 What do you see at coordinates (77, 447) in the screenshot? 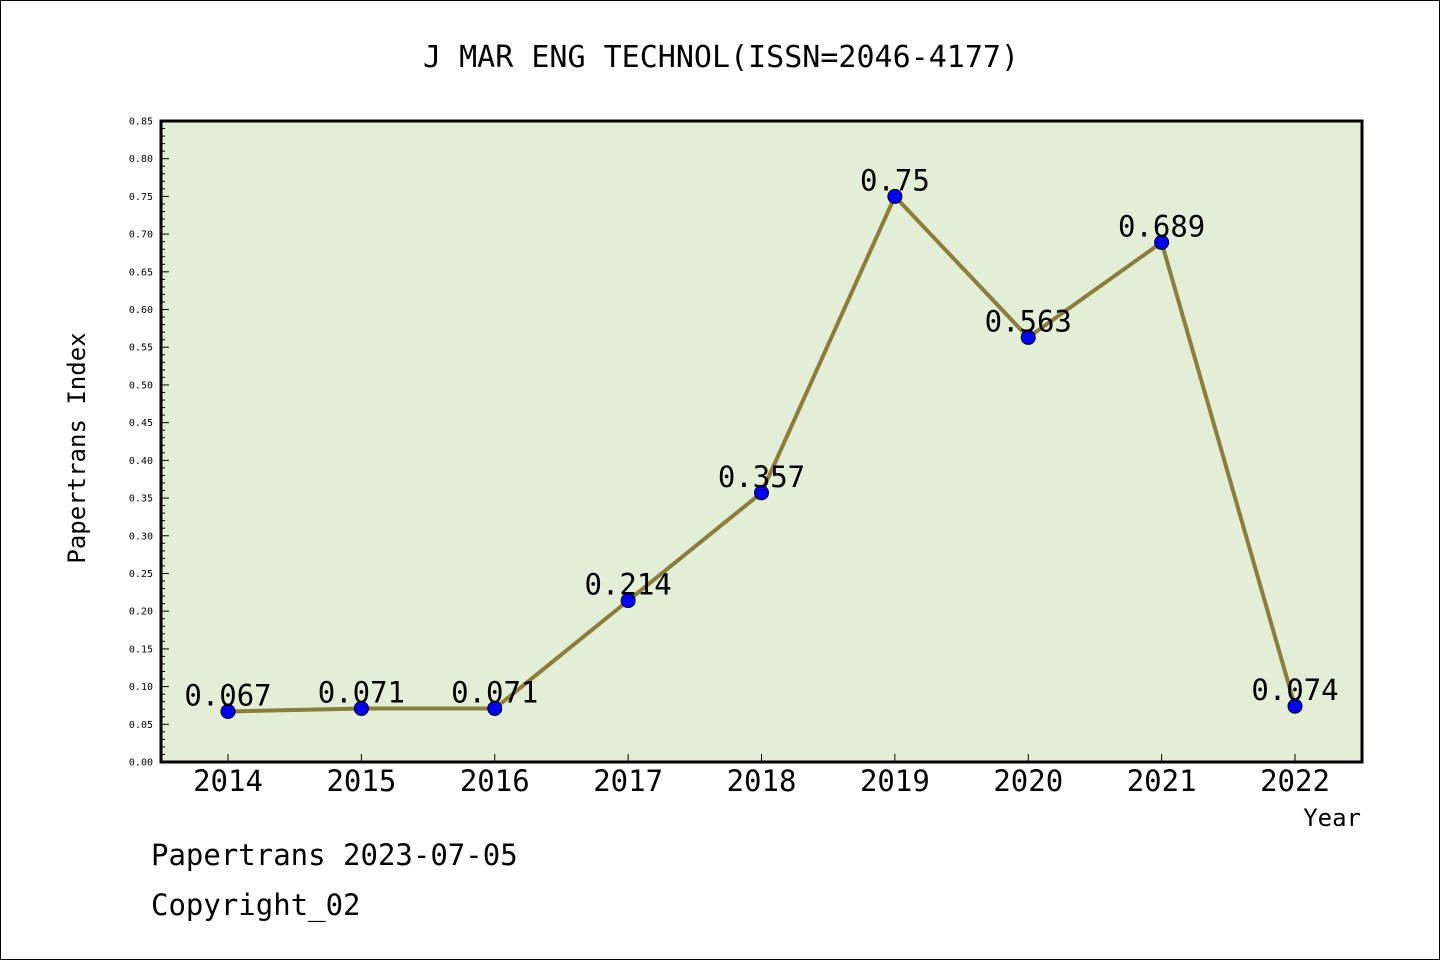
I see `y-axis-label: Papertrans Index` at bounding box center [77, 447].